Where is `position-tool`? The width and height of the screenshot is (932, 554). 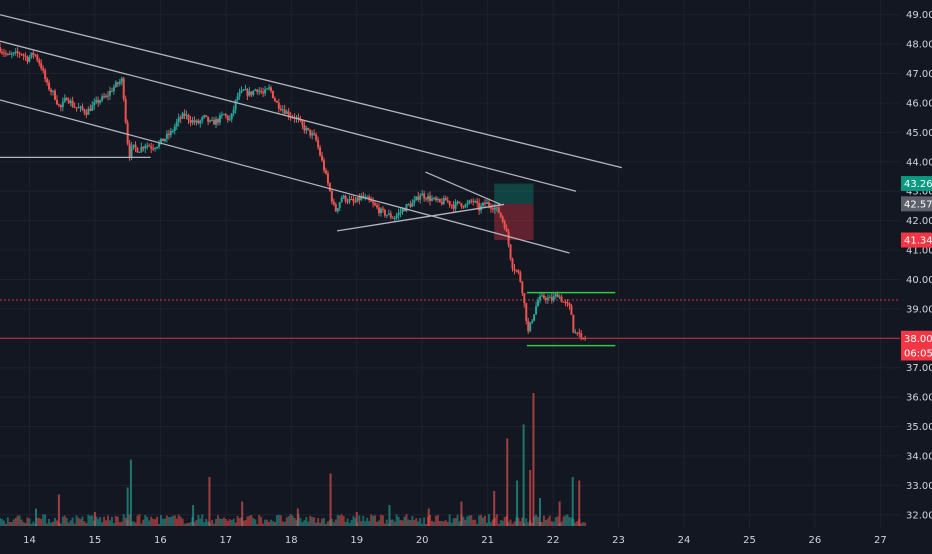 position-tool is located at coordinates (514, 212).